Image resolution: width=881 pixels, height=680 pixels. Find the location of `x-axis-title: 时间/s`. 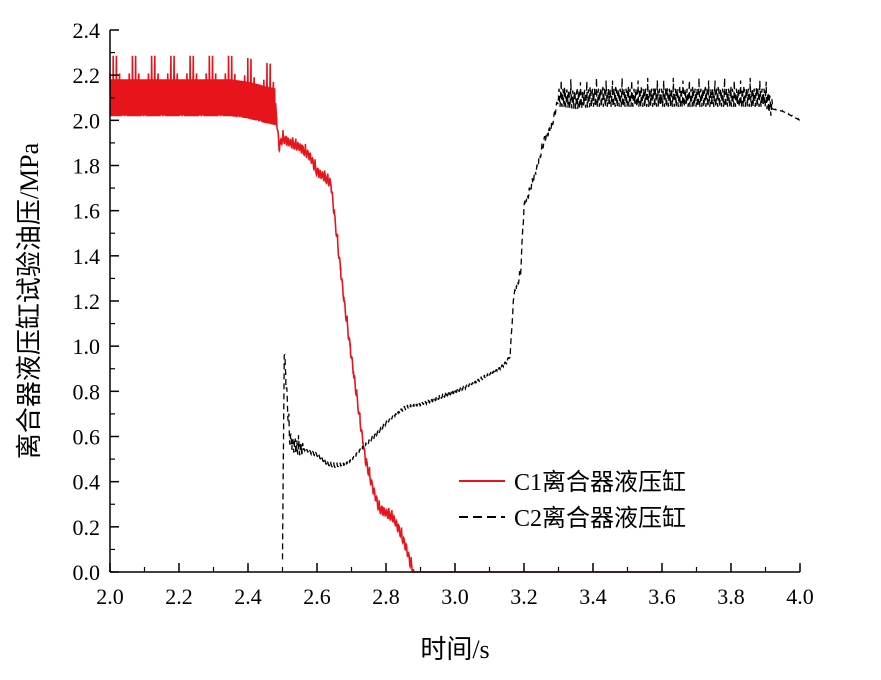

x-axis-title: 时间/s is located at coordinates (454, 649).